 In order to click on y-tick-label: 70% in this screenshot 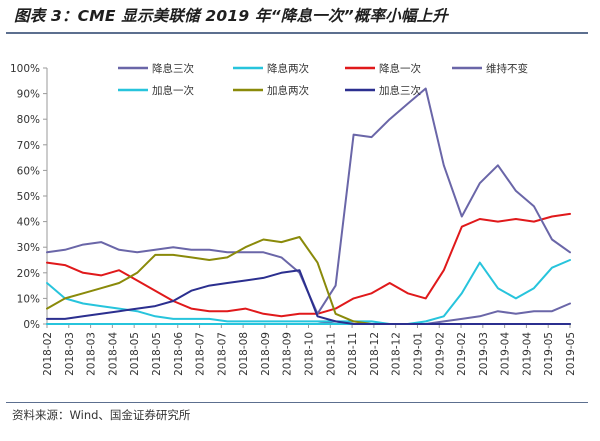, I will do `click(28, 146)`.